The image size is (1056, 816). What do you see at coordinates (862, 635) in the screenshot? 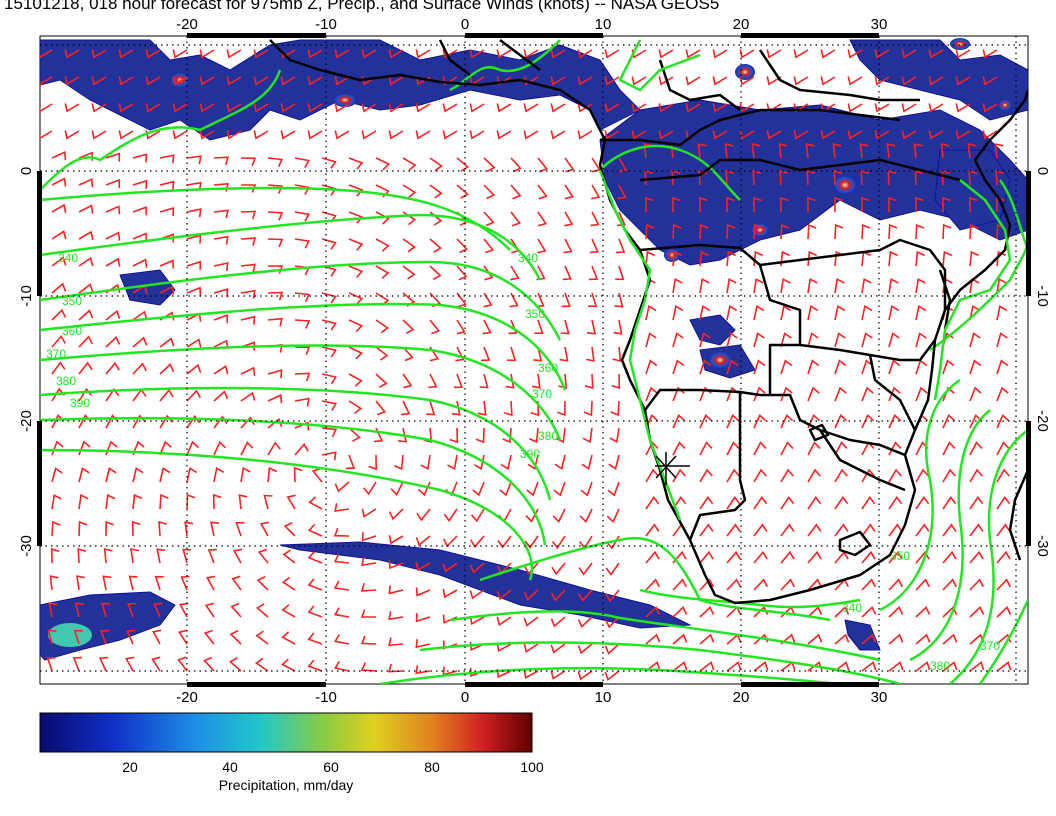
I see `precip-area-se-ocean` at bounding box center [862, 635].